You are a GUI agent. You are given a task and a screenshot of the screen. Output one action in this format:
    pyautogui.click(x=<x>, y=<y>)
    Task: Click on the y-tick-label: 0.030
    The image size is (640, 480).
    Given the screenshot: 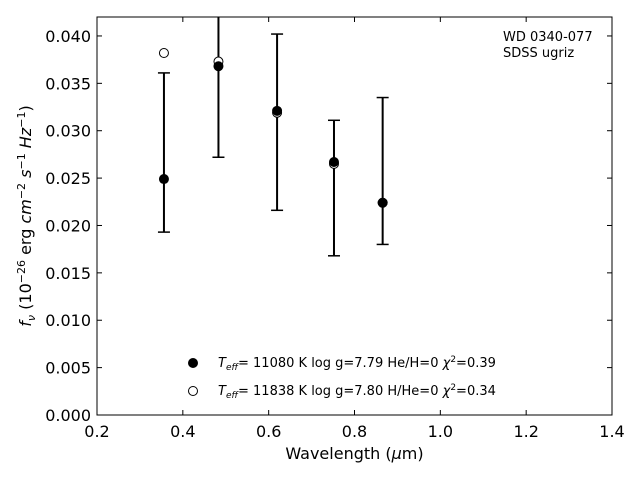 What is the action you would take?
    pyautogui.click(x=68, y=131)
    